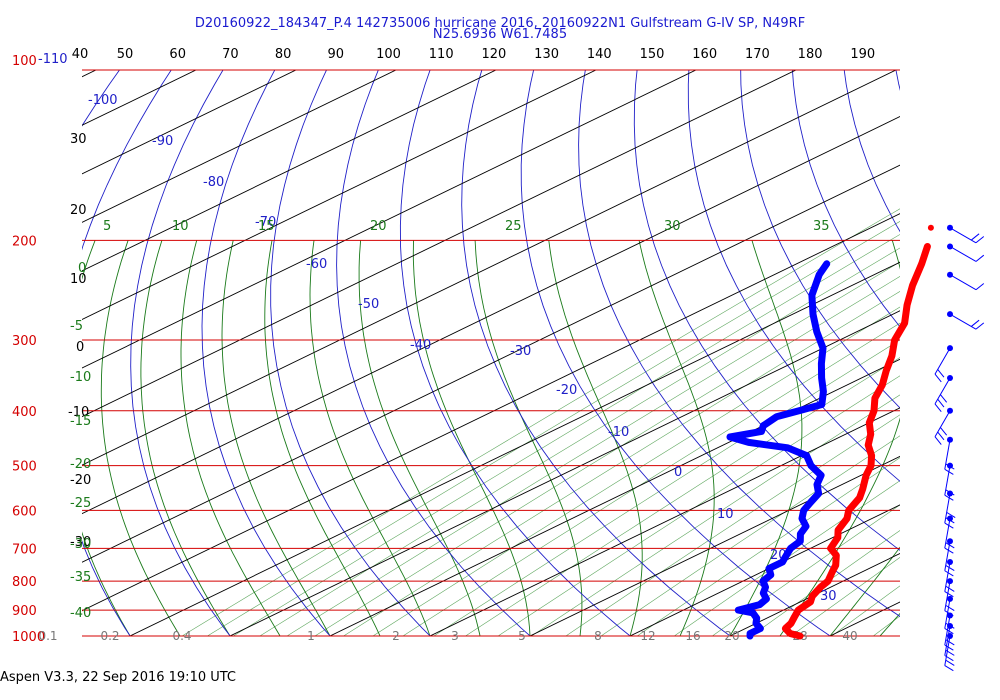 The image size is (1000, 700). What do you see at coordinates (618, 432) in the screenshot?
I see `dry-adiabat-label: -10` at bounding box center [618, 432].